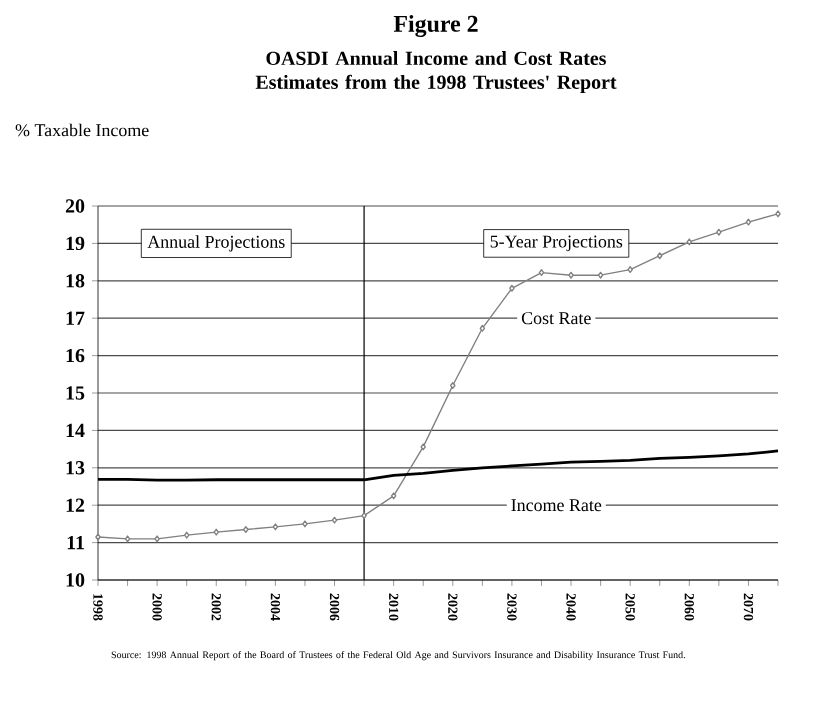  I want to click on series-label: Cost Rate, so click(556, 318).